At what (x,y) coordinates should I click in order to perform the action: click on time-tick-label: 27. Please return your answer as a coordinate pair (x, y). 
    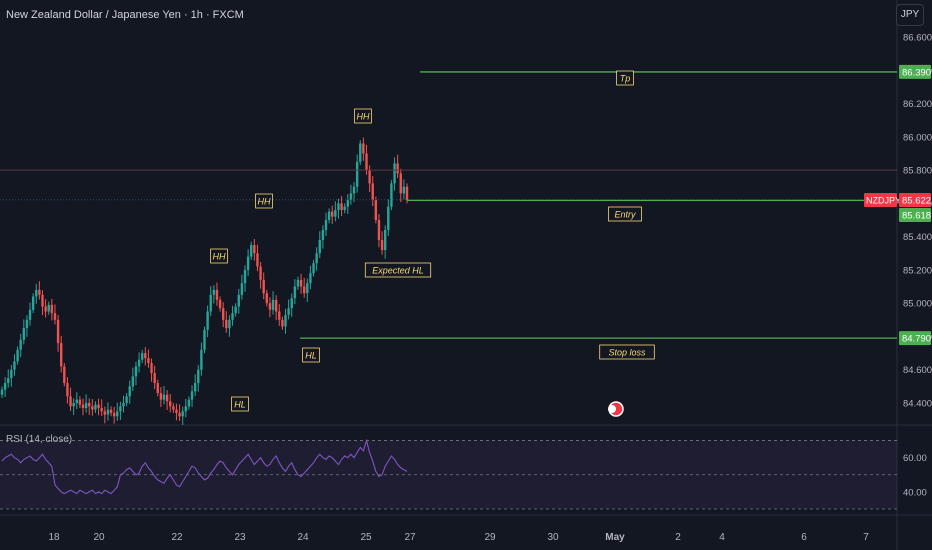
    Looking at the image, I should click on (410, 537).